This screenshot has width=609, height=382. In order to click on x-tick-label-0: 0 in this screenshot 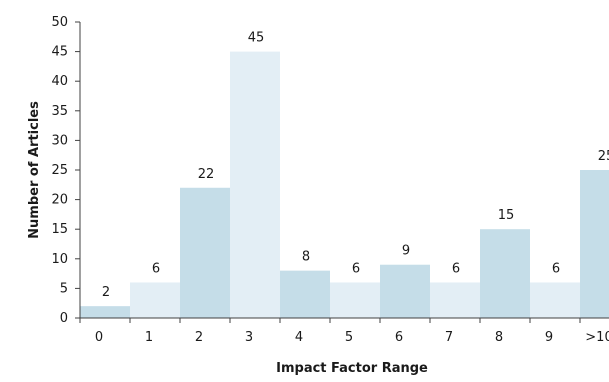, I will do `click(99, 337)`.